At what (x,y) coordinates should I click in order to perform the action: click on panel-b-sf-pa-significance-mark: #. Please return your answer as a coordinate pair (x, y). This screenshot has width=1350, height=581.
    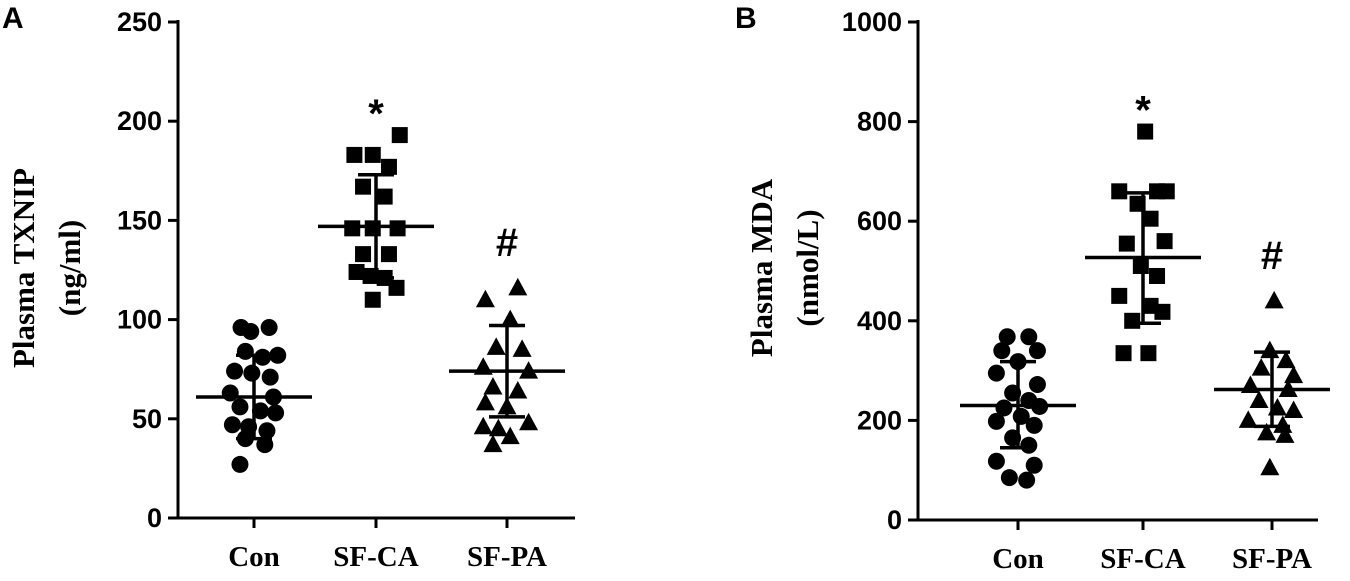
    Looking at the image, I should click on (1272, 256).